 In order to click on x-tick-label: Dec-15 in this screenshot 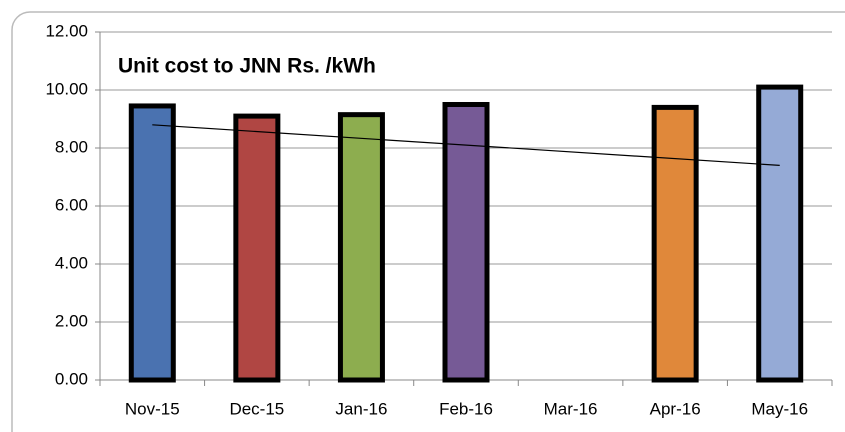, I will do `click(256, 408)`.